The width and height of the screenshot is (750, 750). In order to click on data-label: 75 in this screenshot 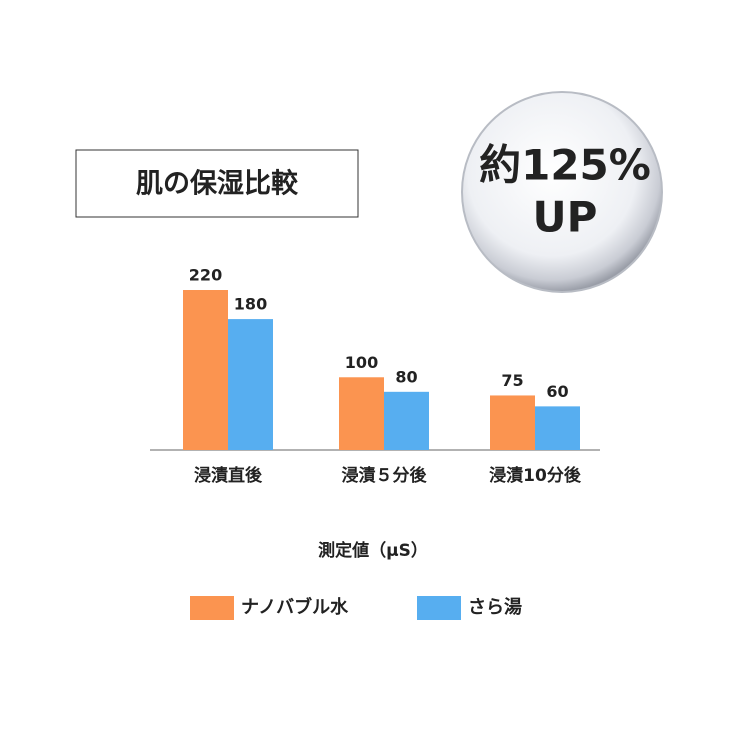, I will do `click(512, 380)`.